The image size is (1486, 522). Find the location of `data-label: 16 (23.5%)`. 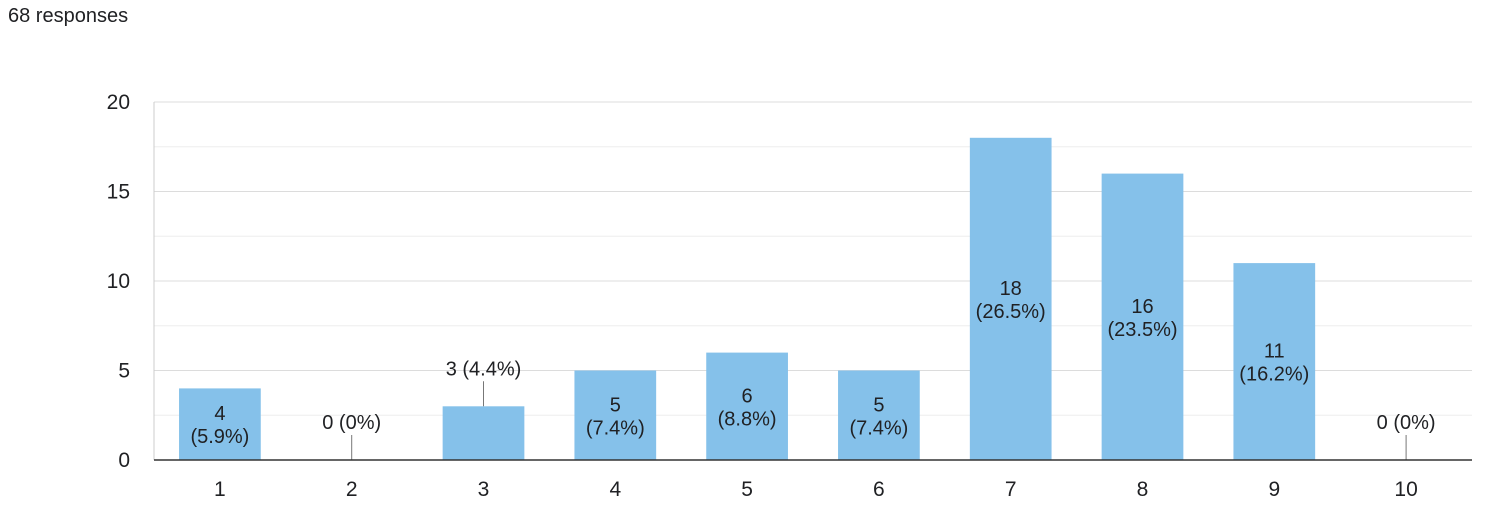

data-label: 16 (23.5%) is located at coordinates (1142, 318).